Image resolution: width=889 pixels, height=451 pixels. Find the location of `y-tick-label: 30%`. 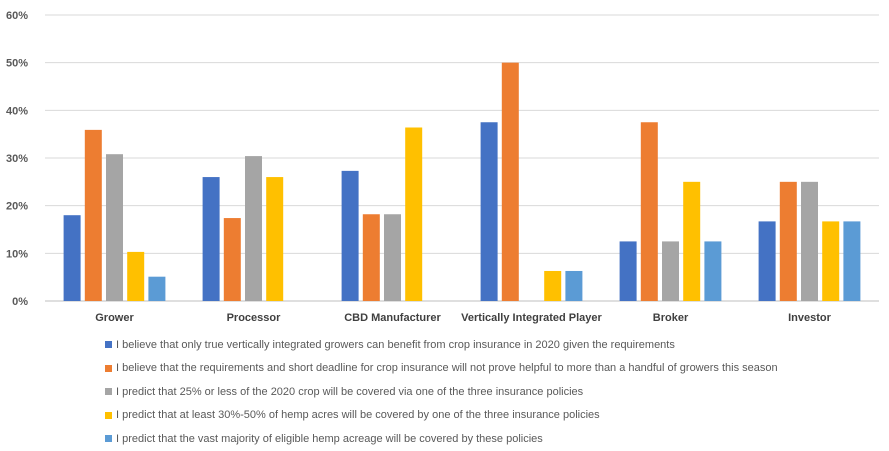

y-tick-label: 30% is located at coordinates (17, 159).